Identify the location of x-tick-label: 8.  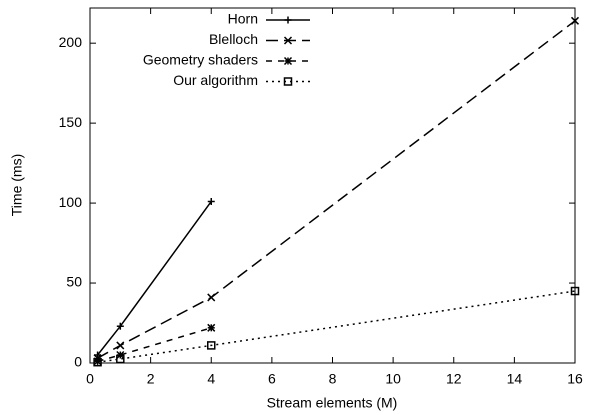
(333, 379).